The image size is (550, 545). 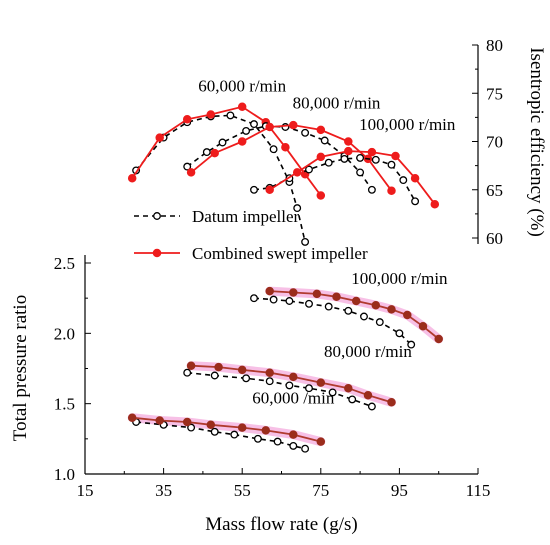 What do you see at coordinates (399, 278) in the screenshot?
I see `speed-annotation: 100,000 r/min` at bounding box center [399, 278].